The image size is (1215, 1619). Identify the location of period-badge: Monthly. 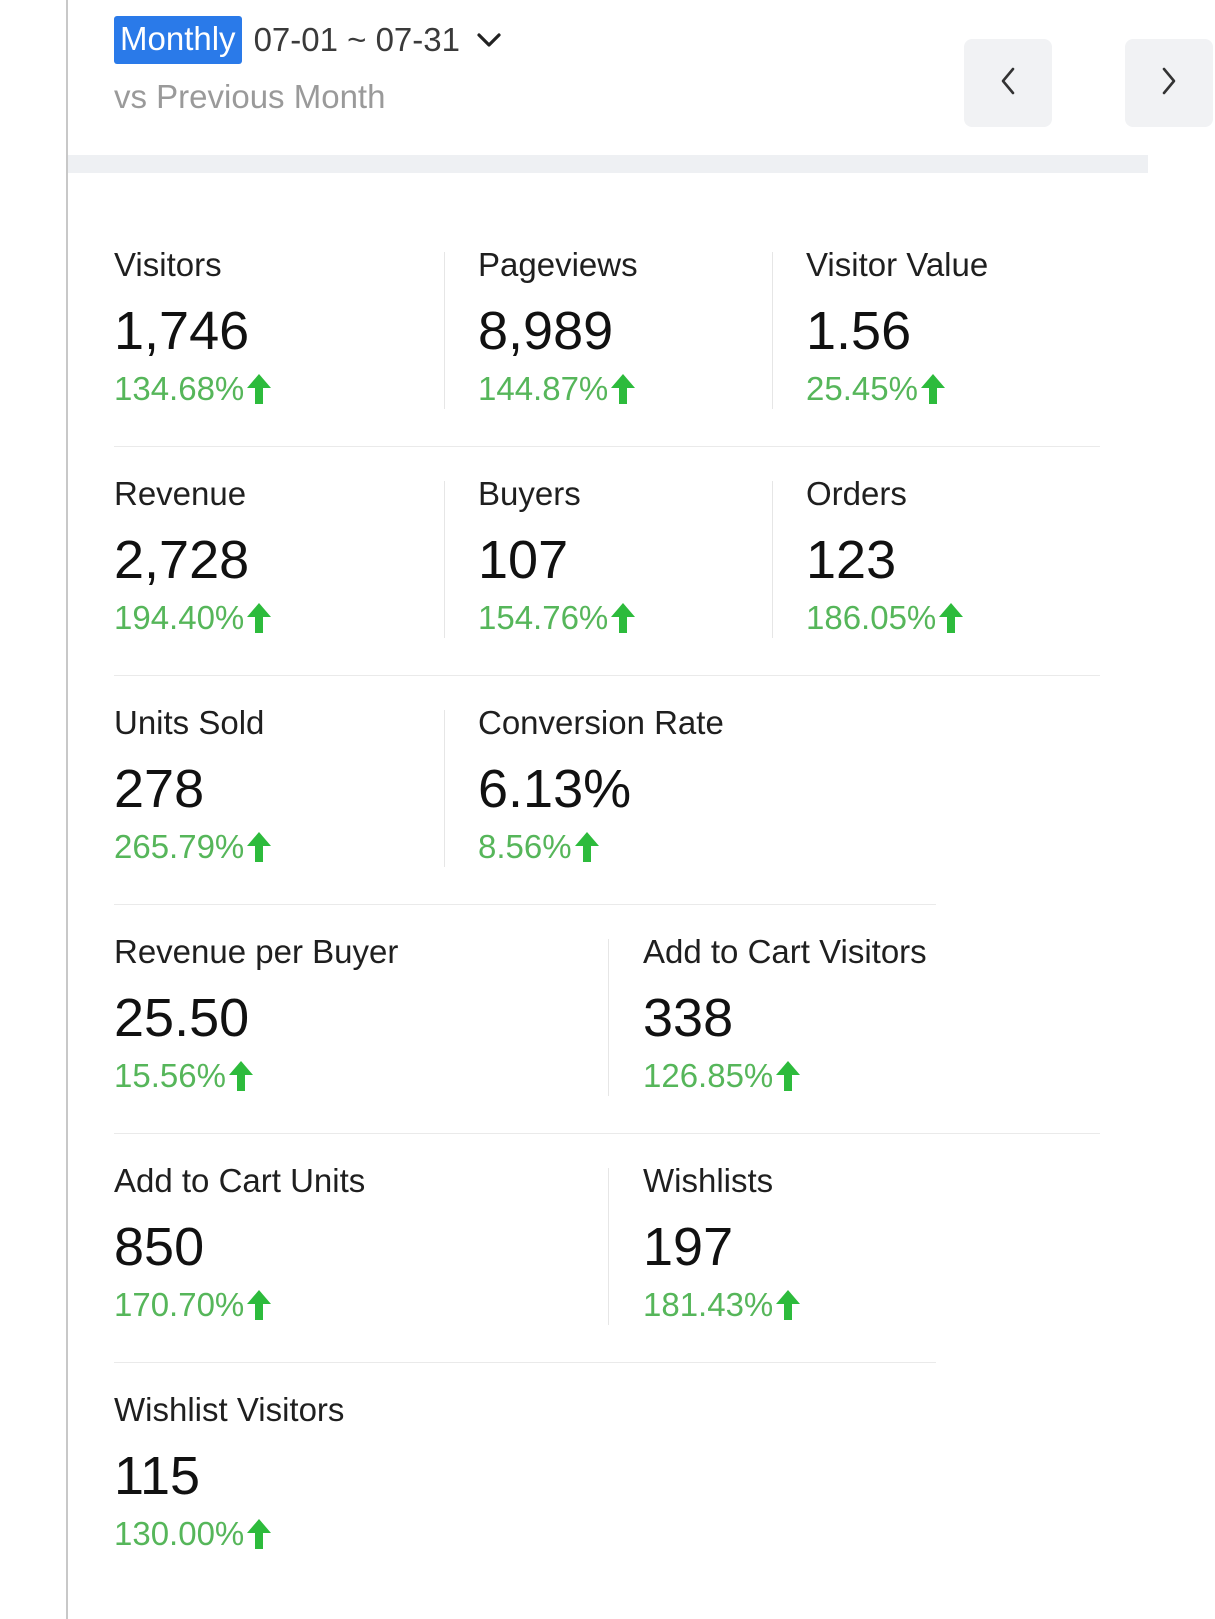
(178, 40).